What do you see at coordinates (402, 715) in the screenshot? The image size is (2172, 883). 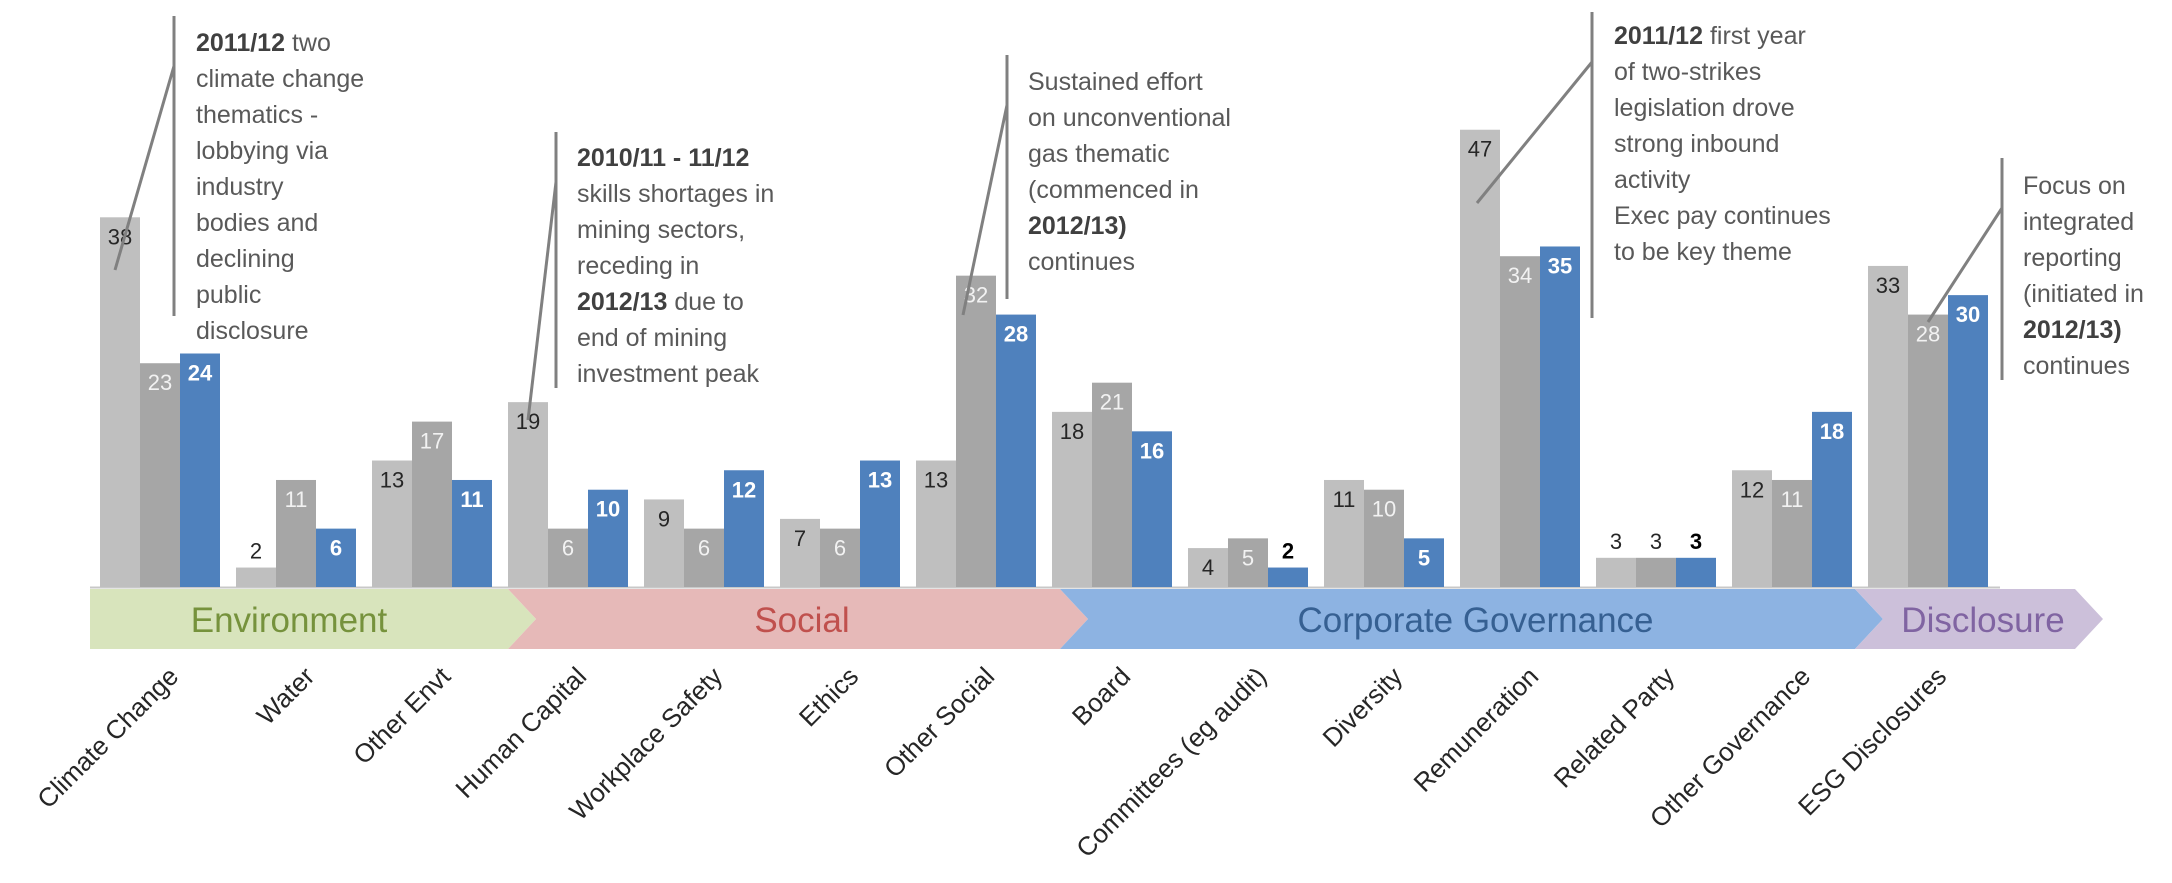 I see `category-label: Other Envt` at bounding box center [402, 715].